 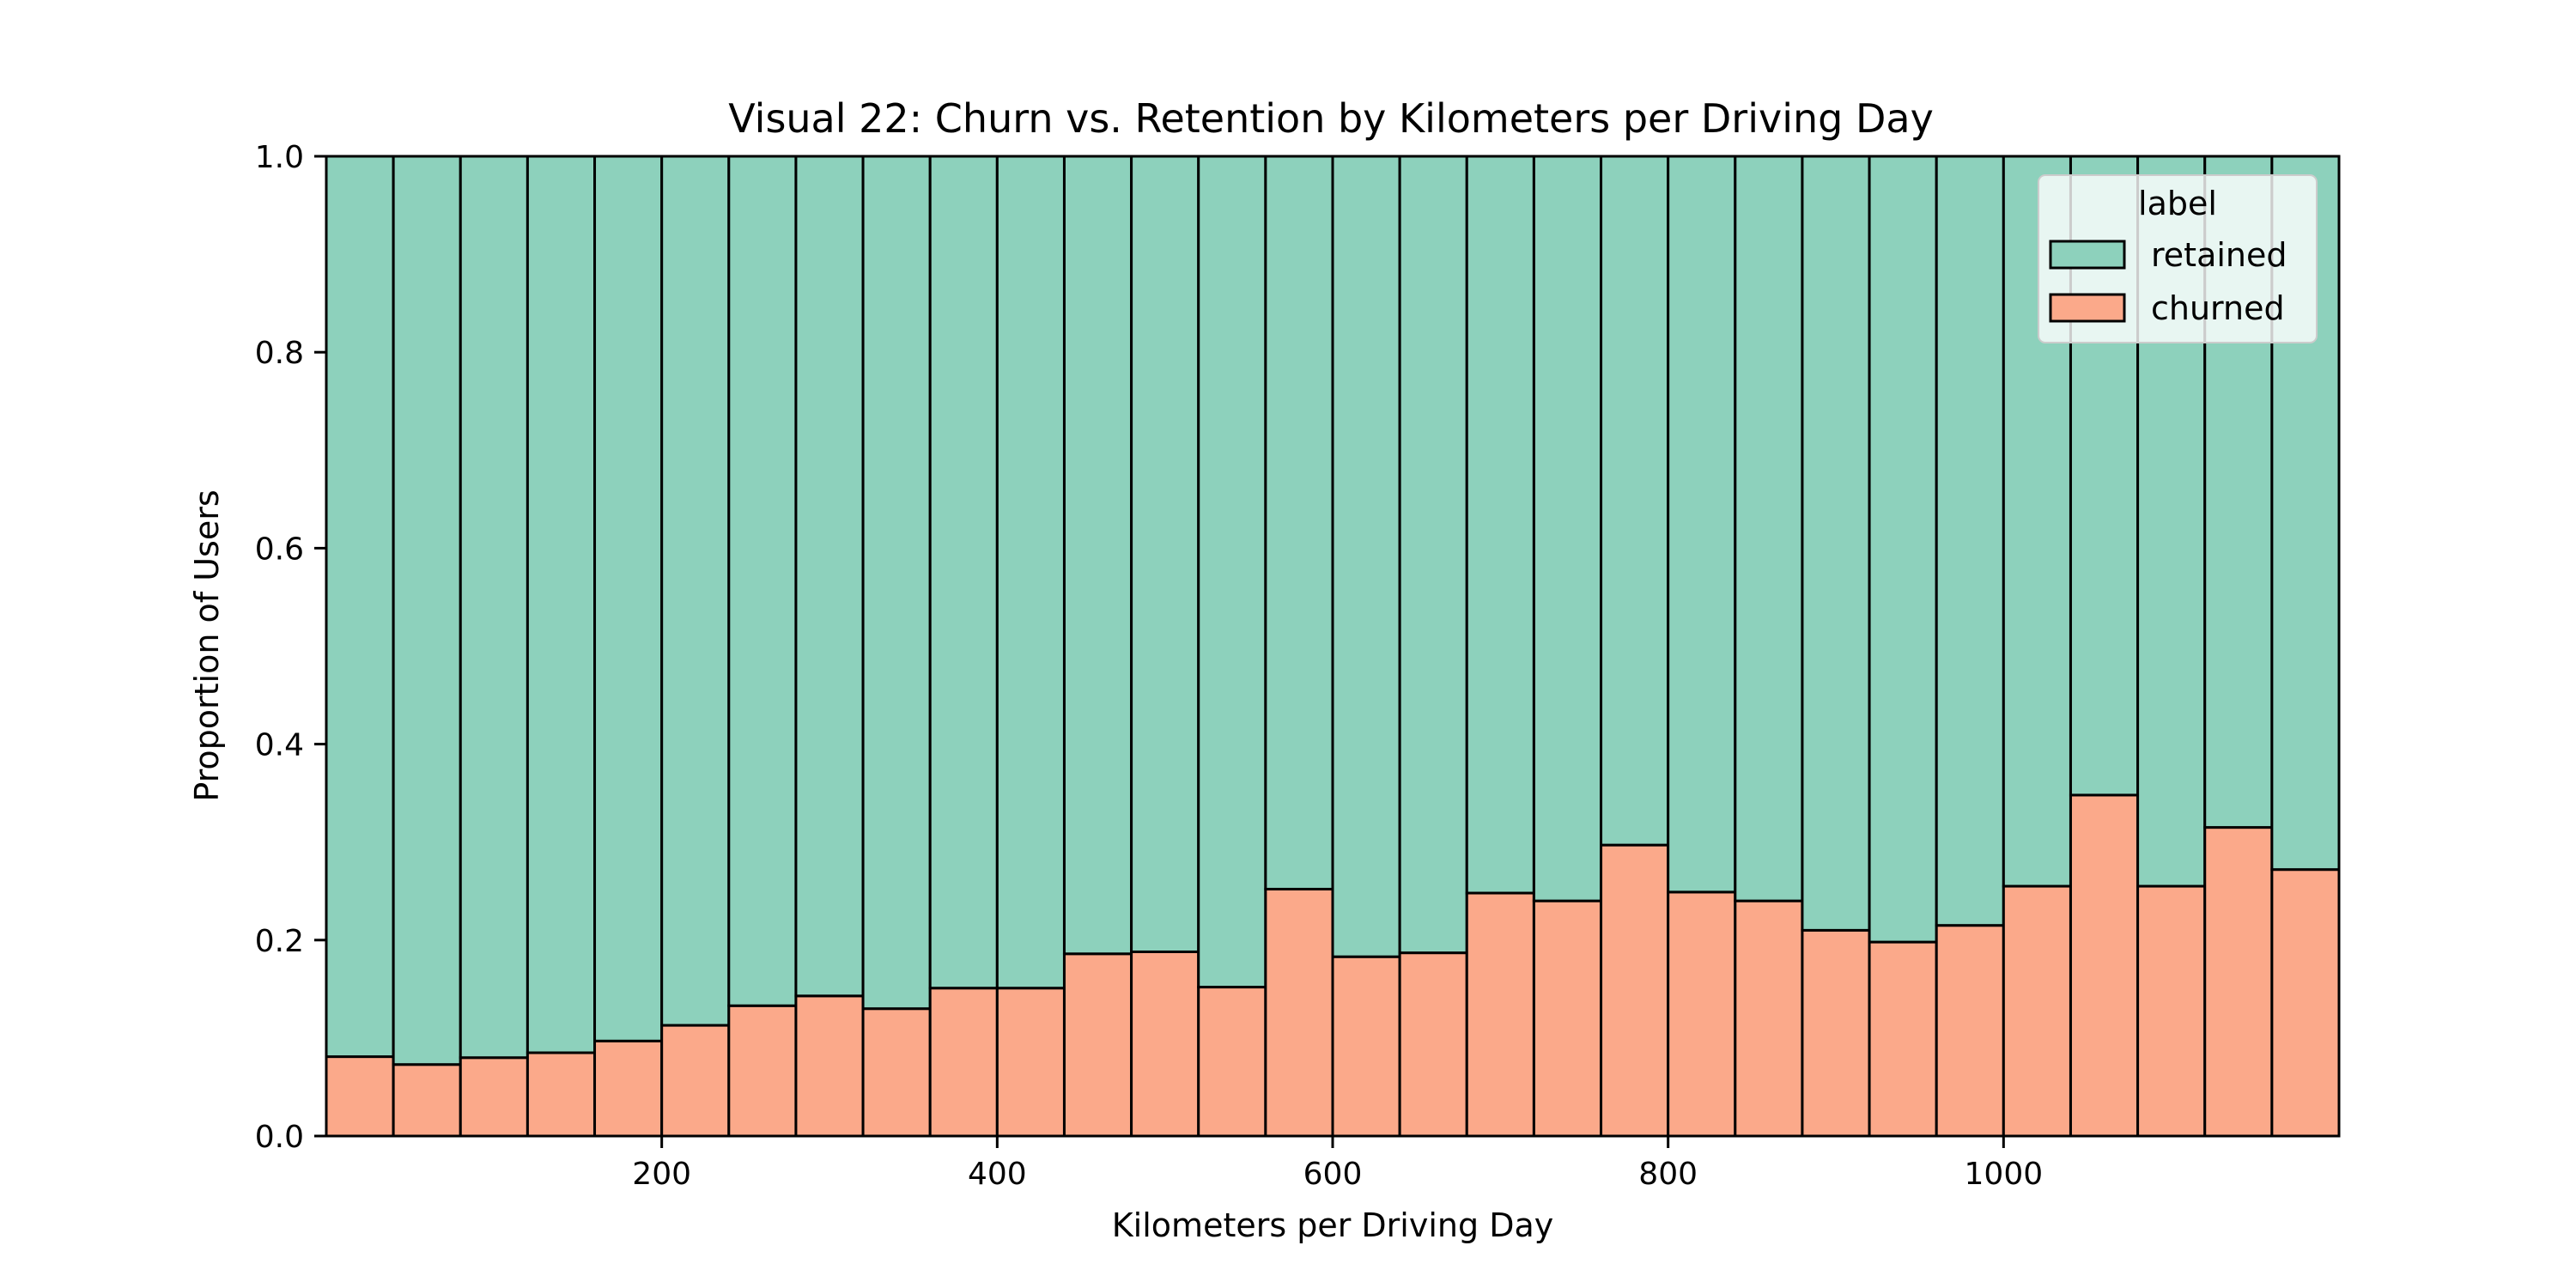 What do you see at coordinates (280, 354) in the screenshot?
I see `y-tick-label: 0.8` at bounding box center [280, 354].